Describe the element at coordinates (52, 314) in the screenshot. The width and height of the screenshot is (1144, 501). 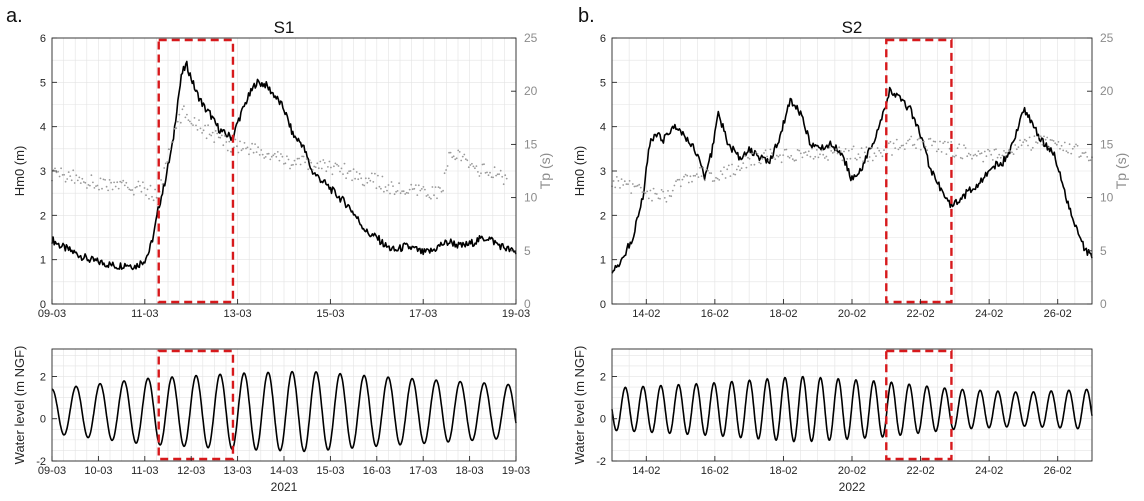
I see `x-tick-label: 09-03` at that location.